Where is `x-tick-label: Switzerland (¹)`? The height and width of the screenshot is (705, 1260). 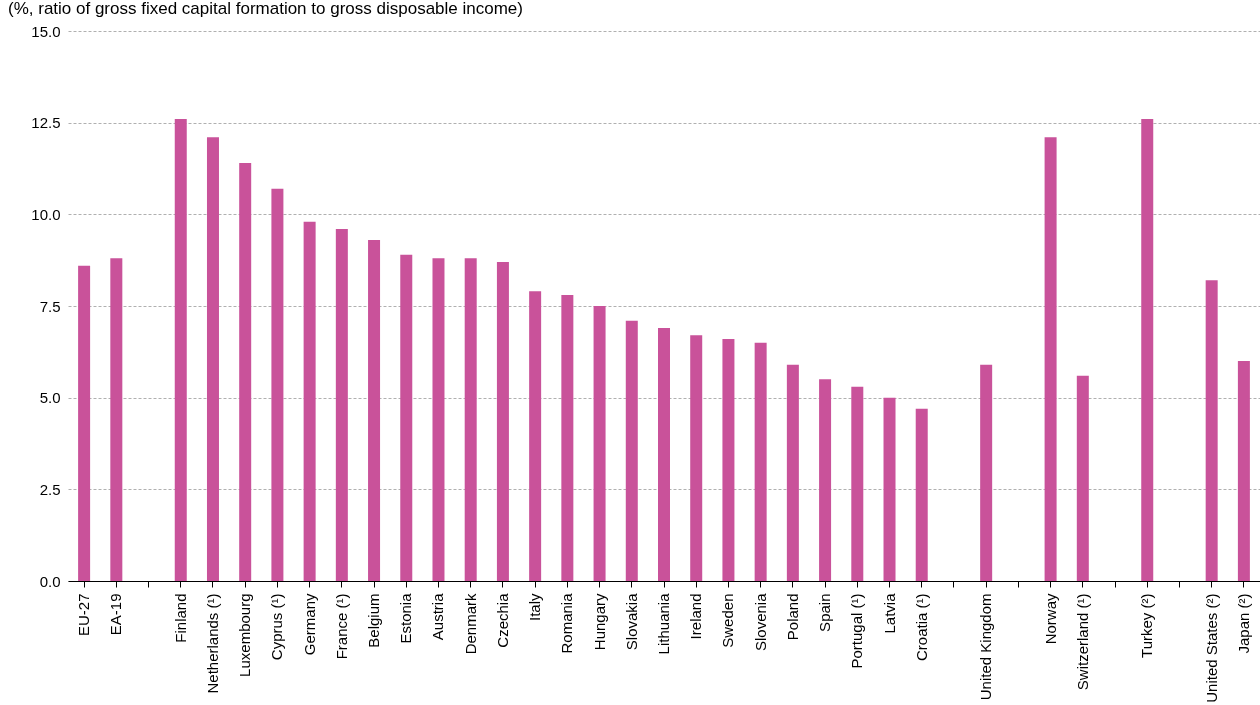 x-tick-label: Switzerland (¹) is located at coordinates (1082, 642).